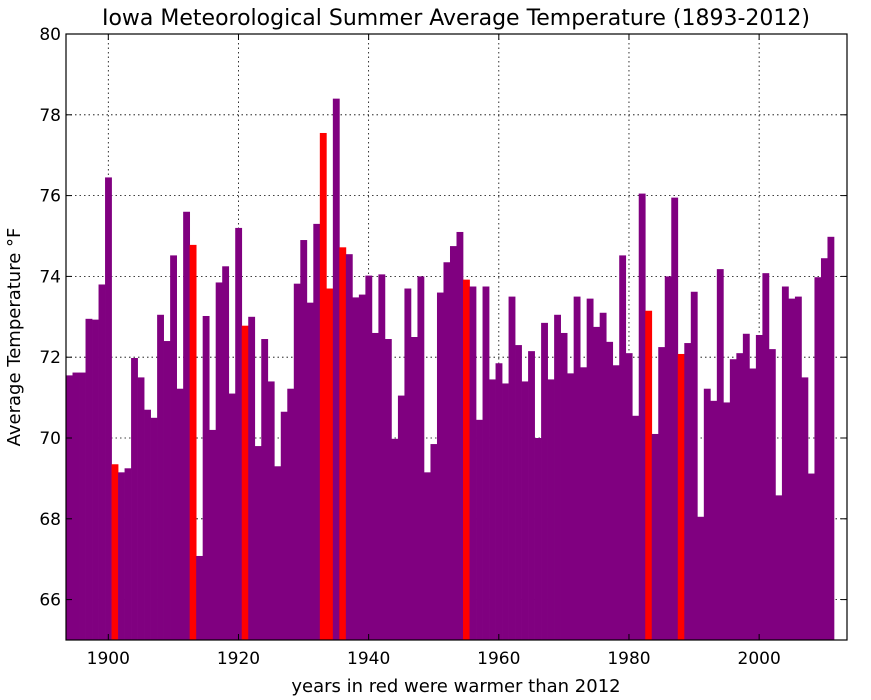 This screenshot has height=700, width=871. Describe the element at coordinates (455, 686) in the screenshot. I see `x-axis-label: years in red were warmer than 2012` at that location.